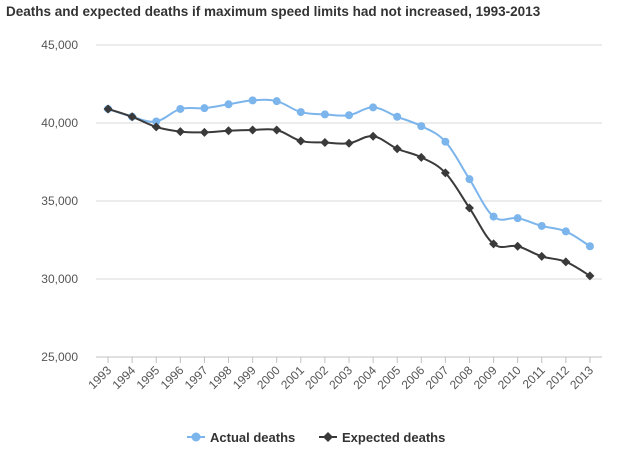 The image size is (640, 466). Describe the element at coordinates (196, 437) in the screenshot. I see `legend-actual-deaths-marker` at that location.